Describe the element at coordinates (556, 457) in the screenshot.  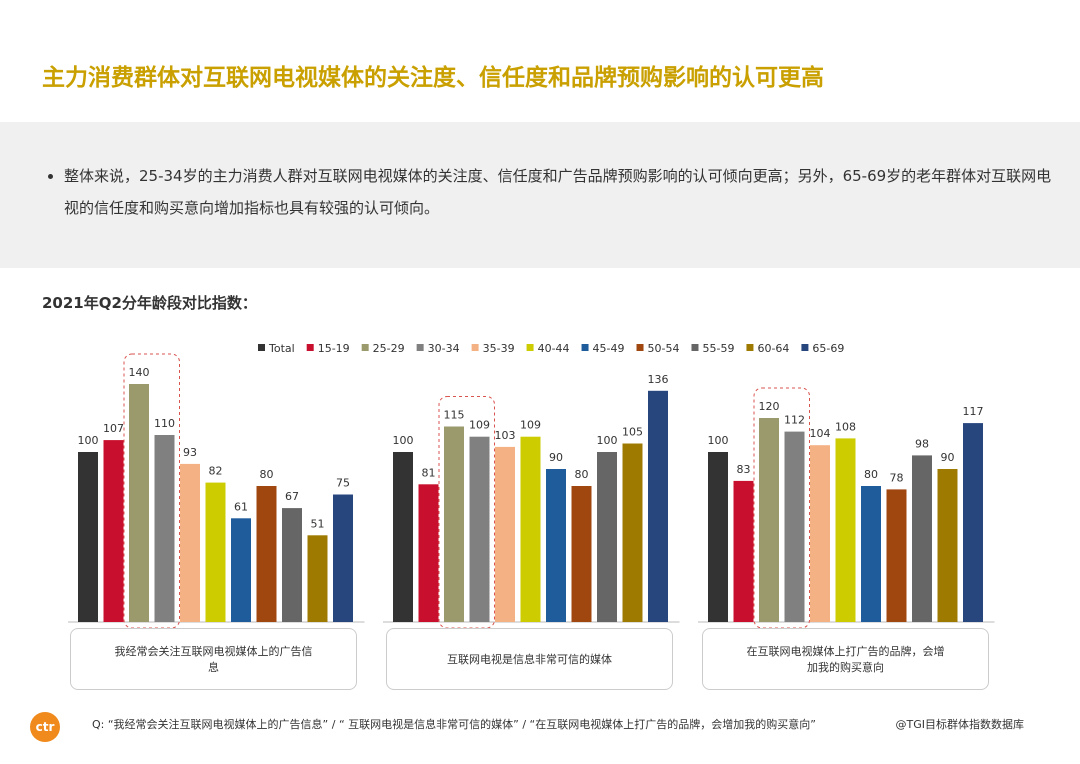
I see `value-label: 90` at that location.